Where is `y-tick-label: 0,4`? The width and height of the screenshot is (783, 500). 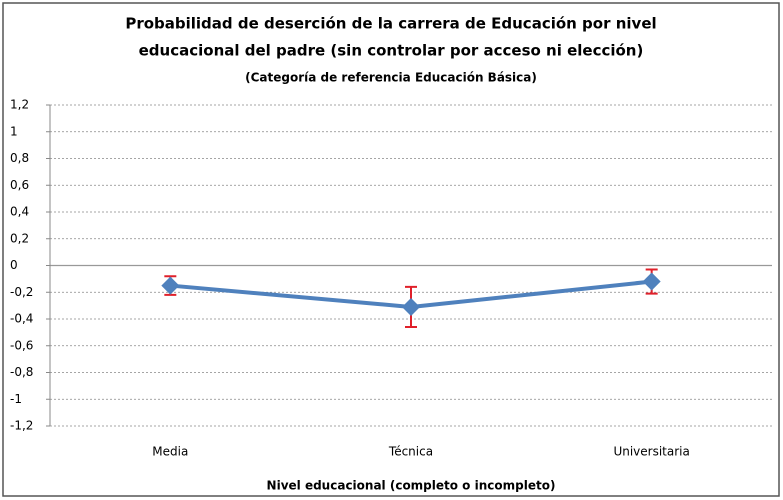 y-tick-label: 0,4 is located at coordinates (19, 212).